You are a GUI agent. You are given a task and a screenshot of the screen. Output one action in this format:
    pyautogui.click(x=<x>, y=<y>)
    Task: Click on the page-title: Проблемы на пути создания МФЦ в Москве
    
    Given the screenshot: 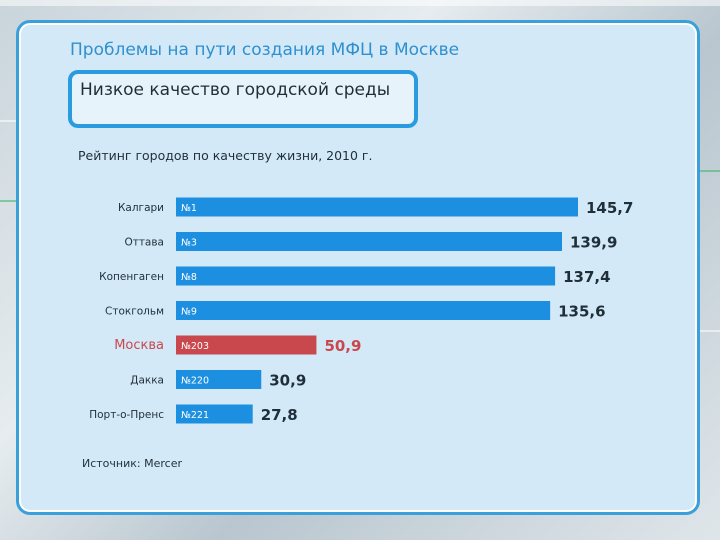 What is the action you would take?
    pyautogui.click(x=265, y=50)
    